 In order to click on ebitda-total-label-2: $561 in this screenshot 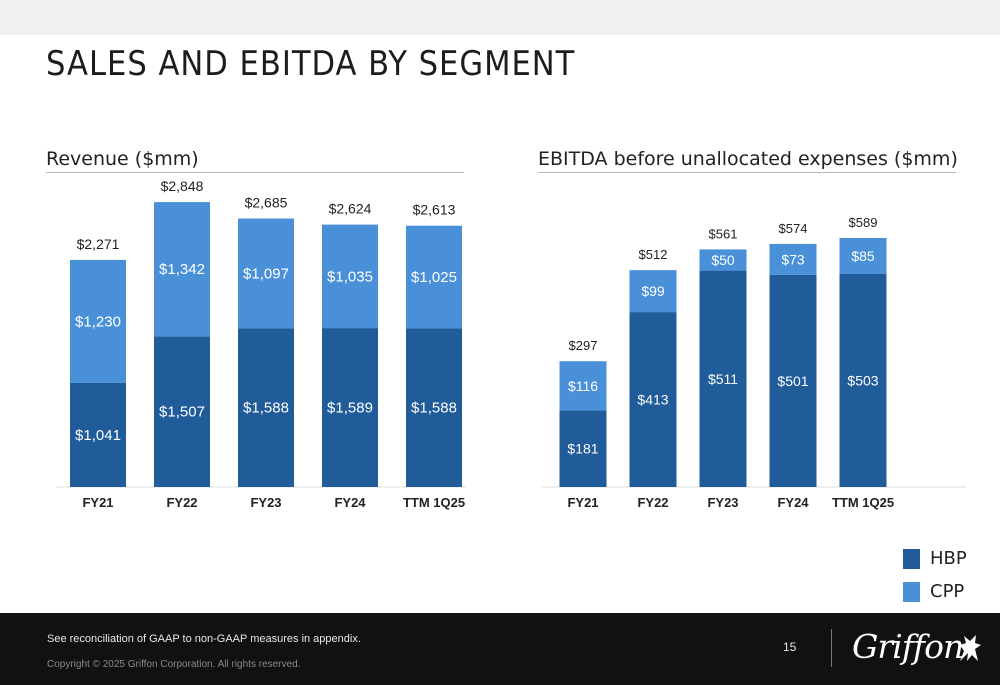, I will do `click(723, 233)`.